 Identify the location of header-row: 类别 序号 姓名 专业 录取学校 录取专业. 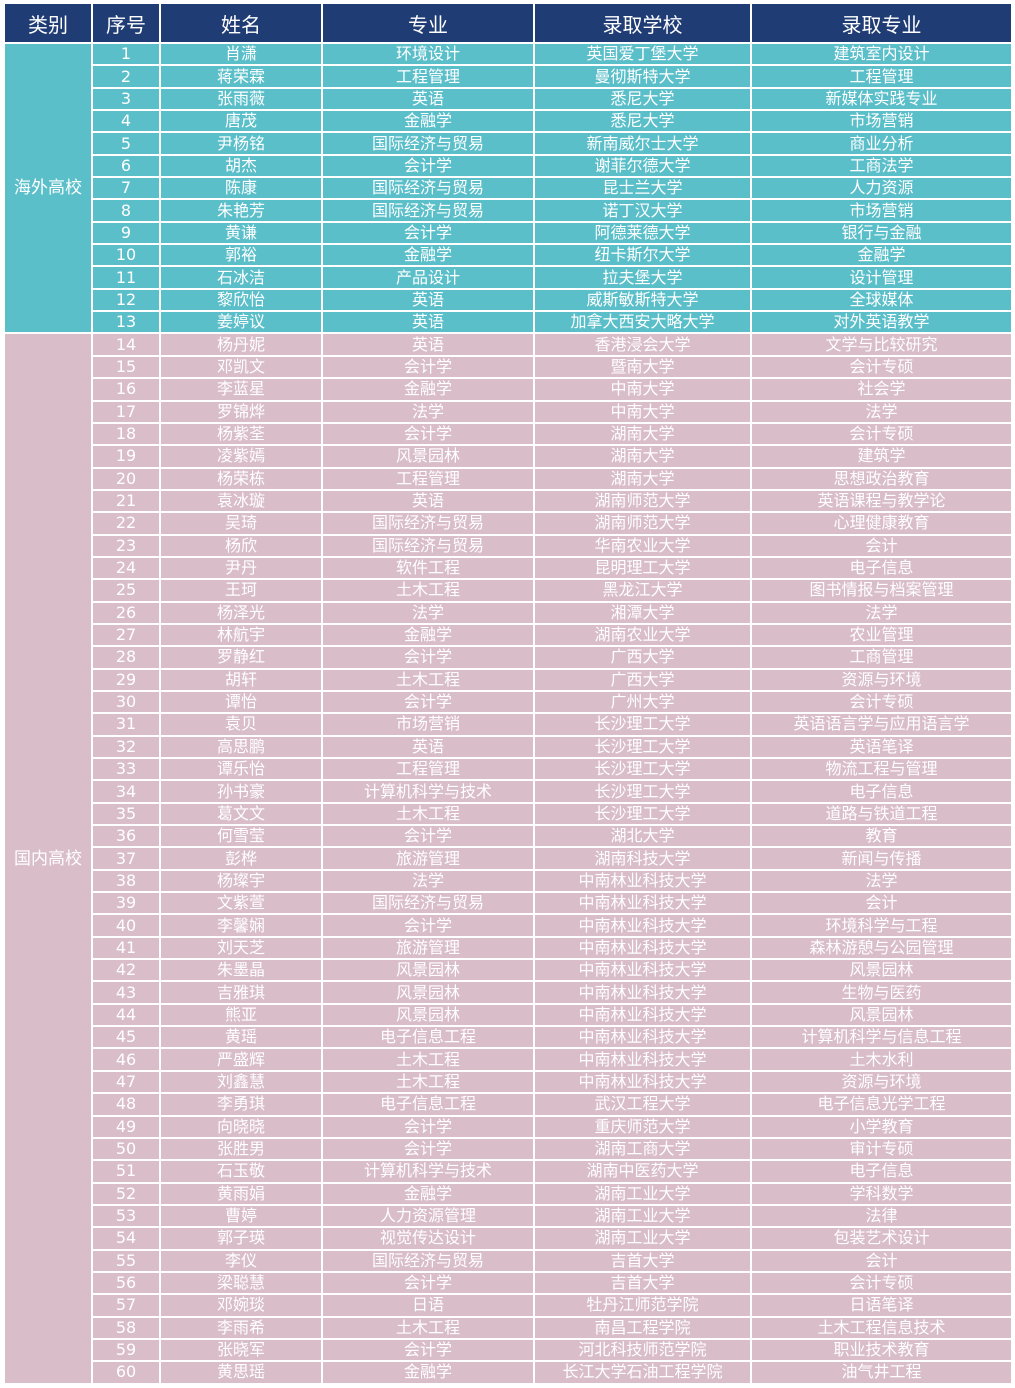
(508, 23).